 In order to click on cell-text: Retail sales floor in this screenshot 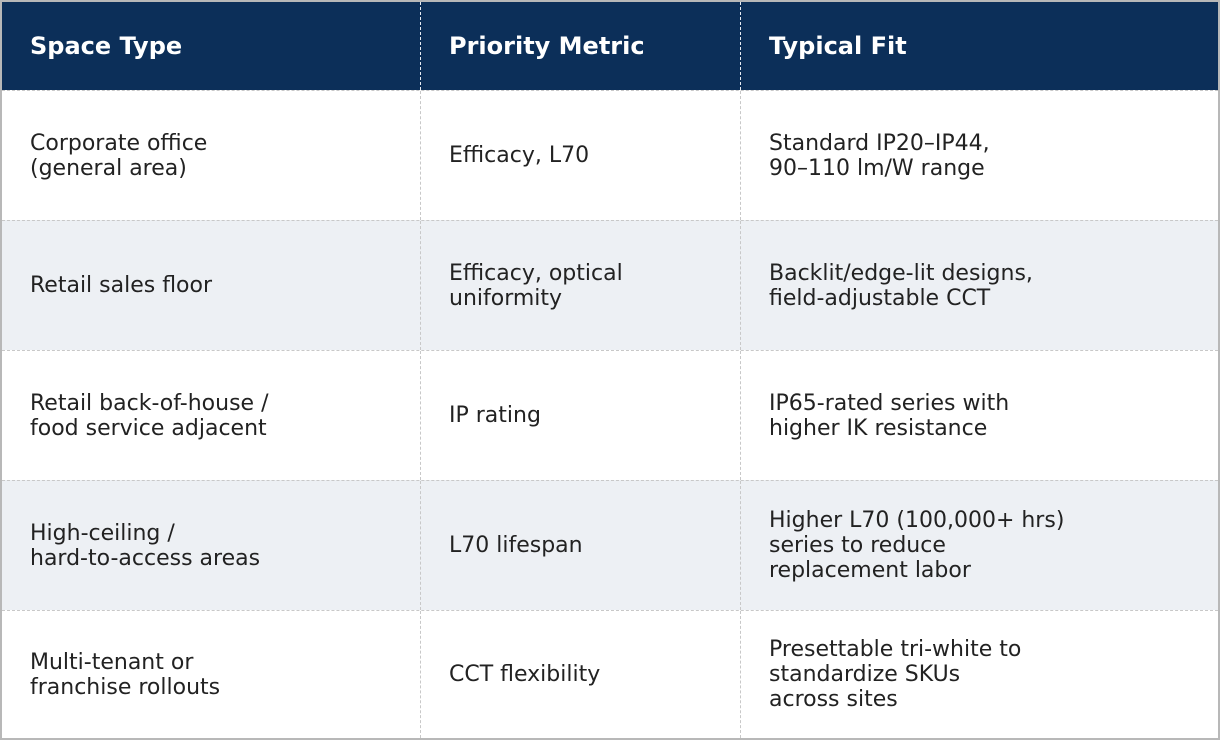, I will do `click(121, 285)`.